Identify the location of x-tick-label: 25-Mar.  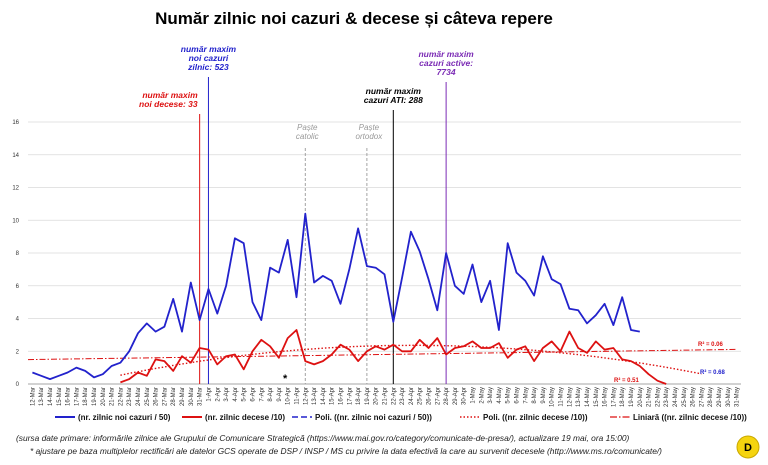
(148, 396).